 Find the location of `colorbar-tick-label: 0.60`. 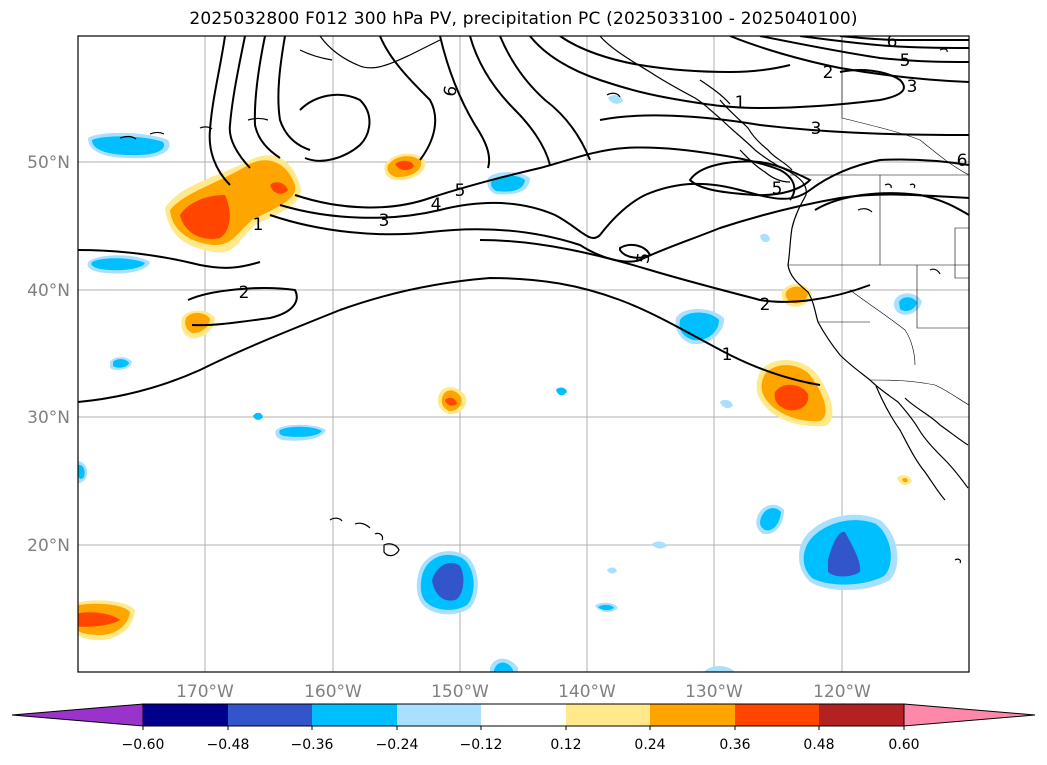

colorbar-tick-label: 0.60 is located at coordinates (903, 745).